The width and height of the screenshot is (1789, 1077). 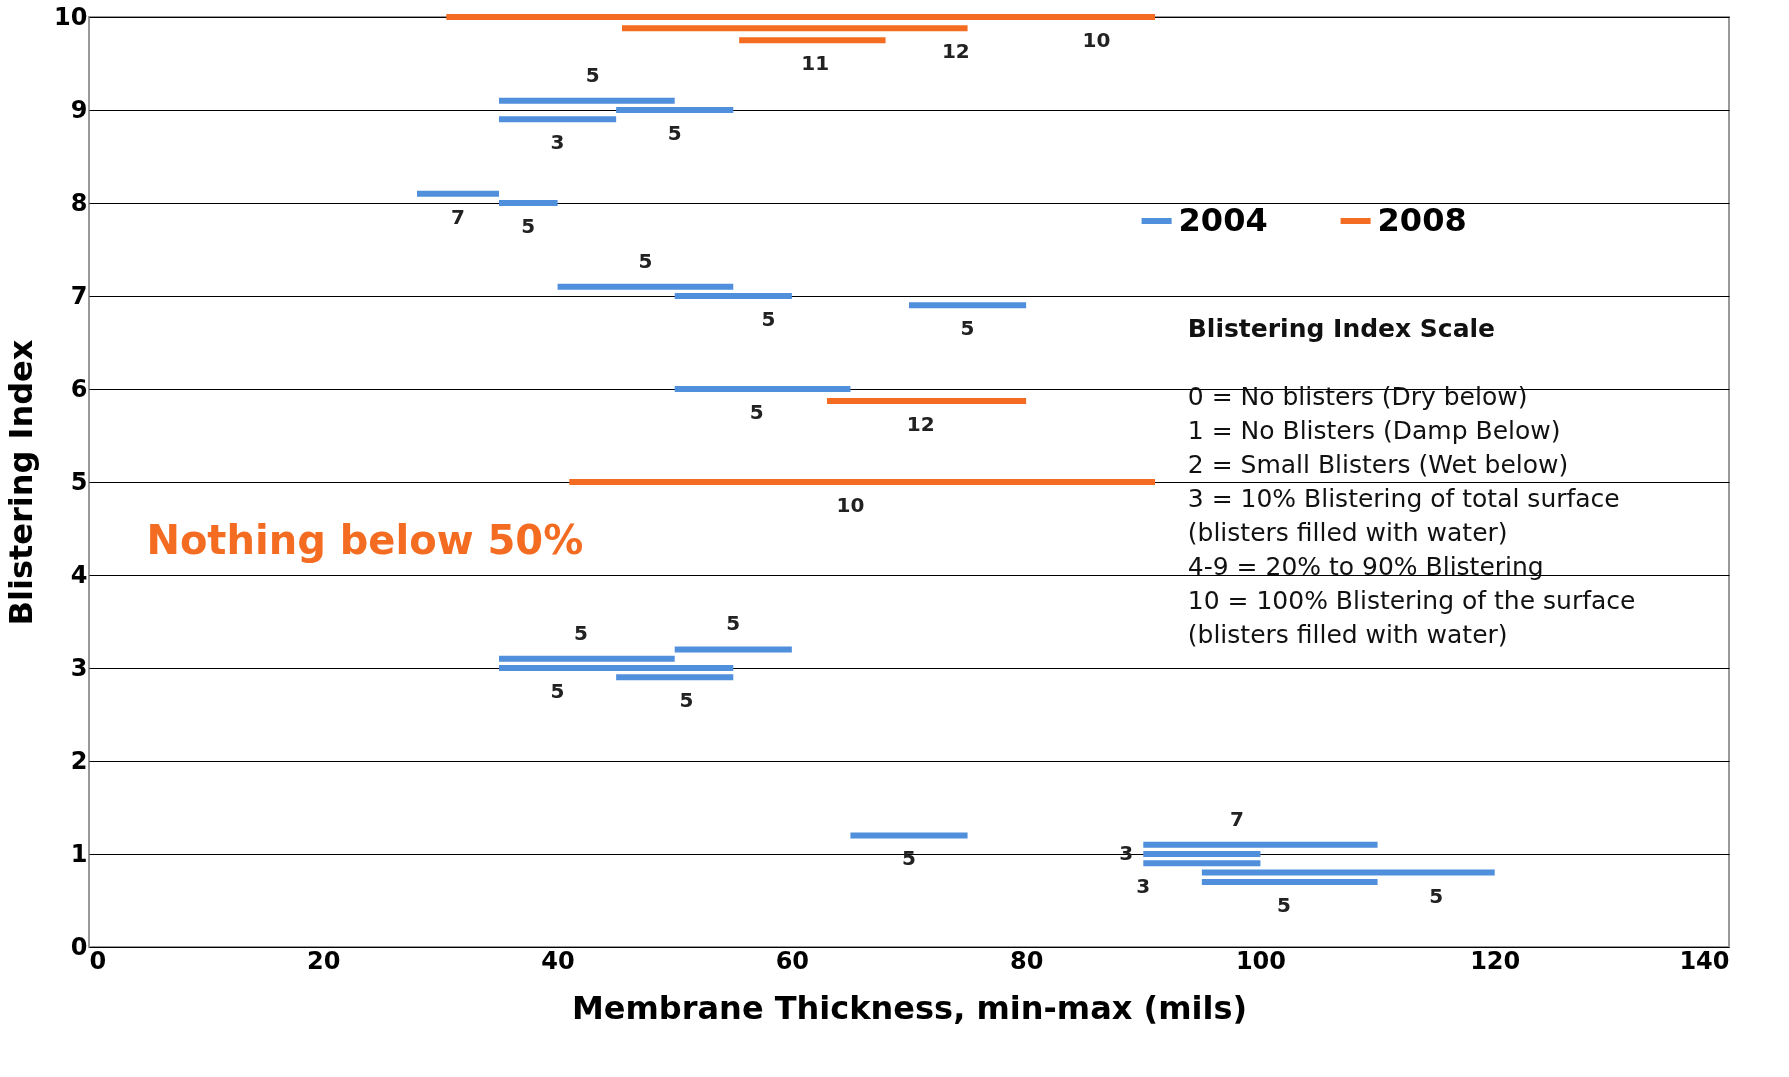 What do you see at coordinates (1026, 960) in the screenshot?
I see `x-tick-label: 80` at bounding box center [1026, 960].